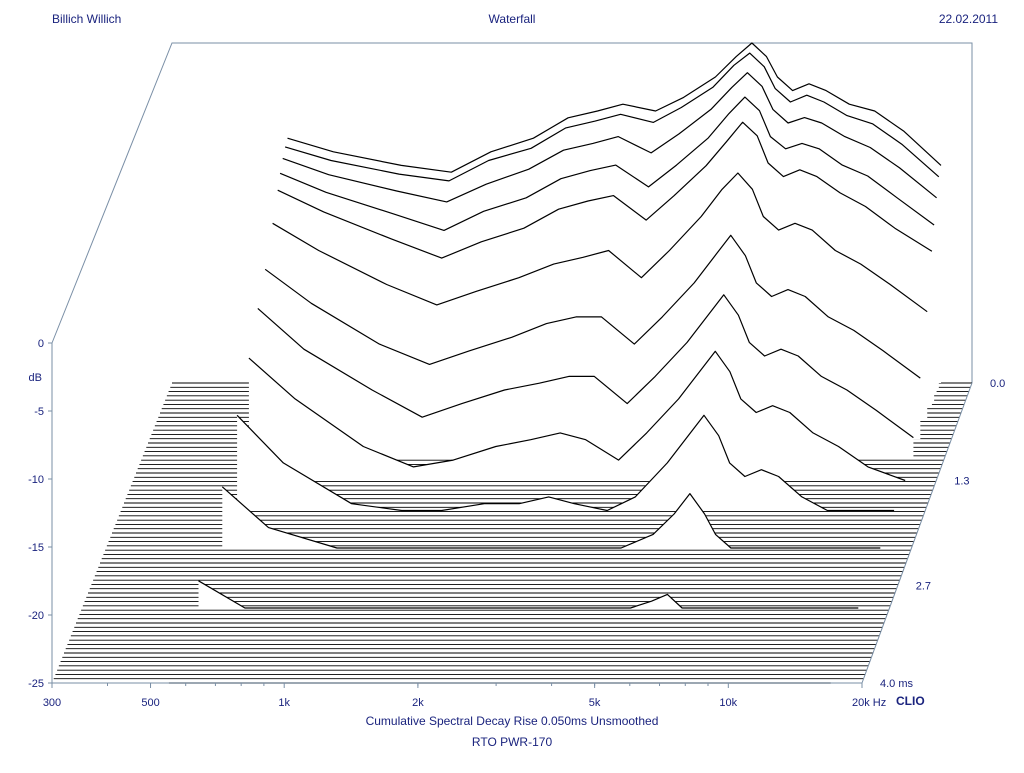 This screenshot has height=773, width=1024. Describe the element at coordinates (36, 480) in the screenshot. I see `y-tick-label: -10` at that location.